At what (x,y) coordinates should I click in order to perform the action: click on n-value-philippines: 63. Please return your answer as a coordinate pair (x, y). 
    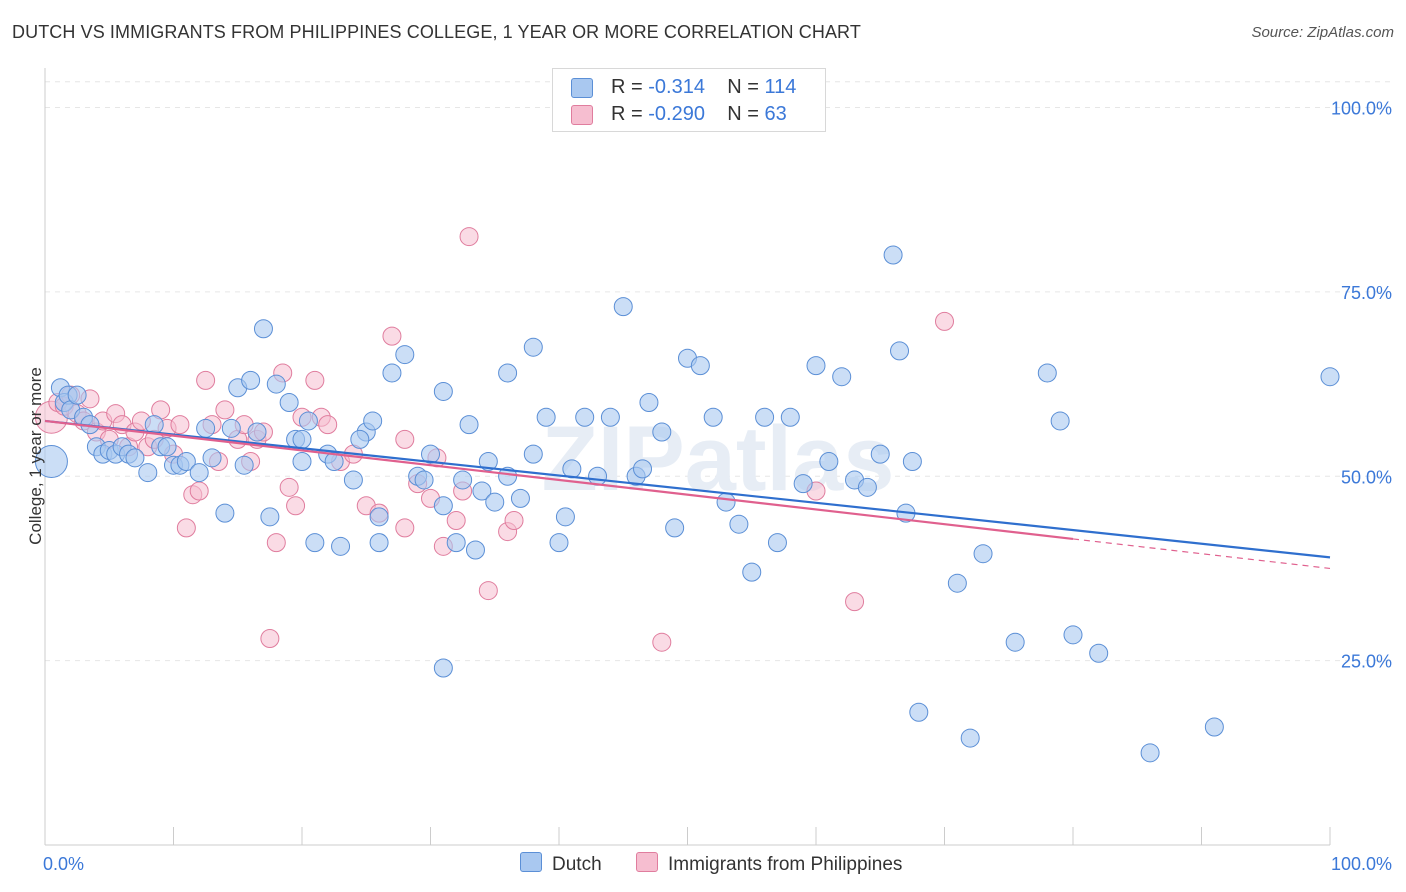
    Looking at the image, I should click on (775, 114).